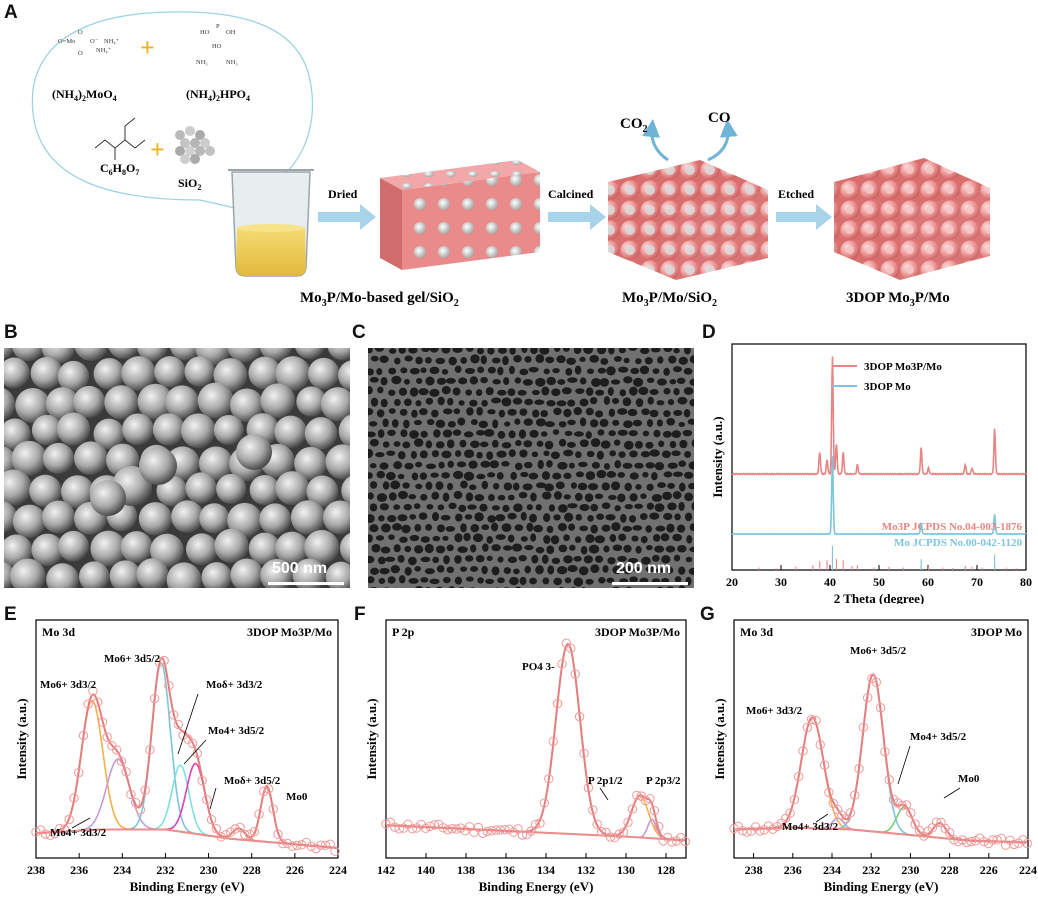 Image resolution: width=1038 pixels, height=902 pixels. Describe the element at coordinates (830, 582) in the screenshot. I see `x-tick-label: 40` at that location.